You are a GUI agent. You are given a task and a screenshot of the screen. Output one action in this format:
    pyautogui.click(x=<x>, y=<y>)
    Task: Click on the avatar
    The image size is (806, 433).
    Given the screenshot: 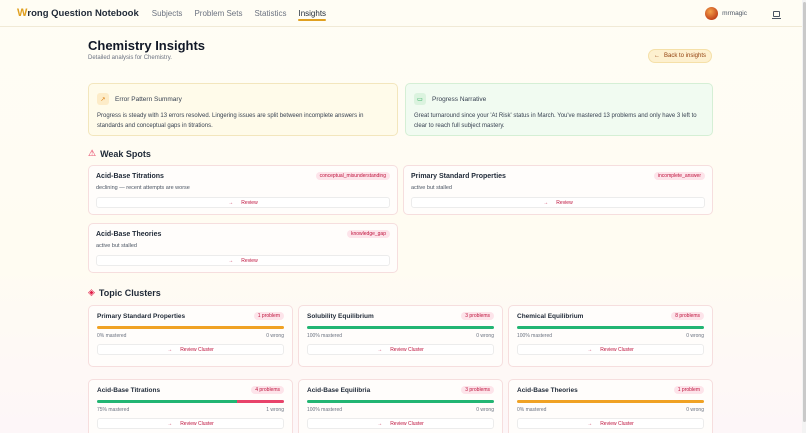 What is the action you would take?
    pyautogui.click(x=712, y=13)
    